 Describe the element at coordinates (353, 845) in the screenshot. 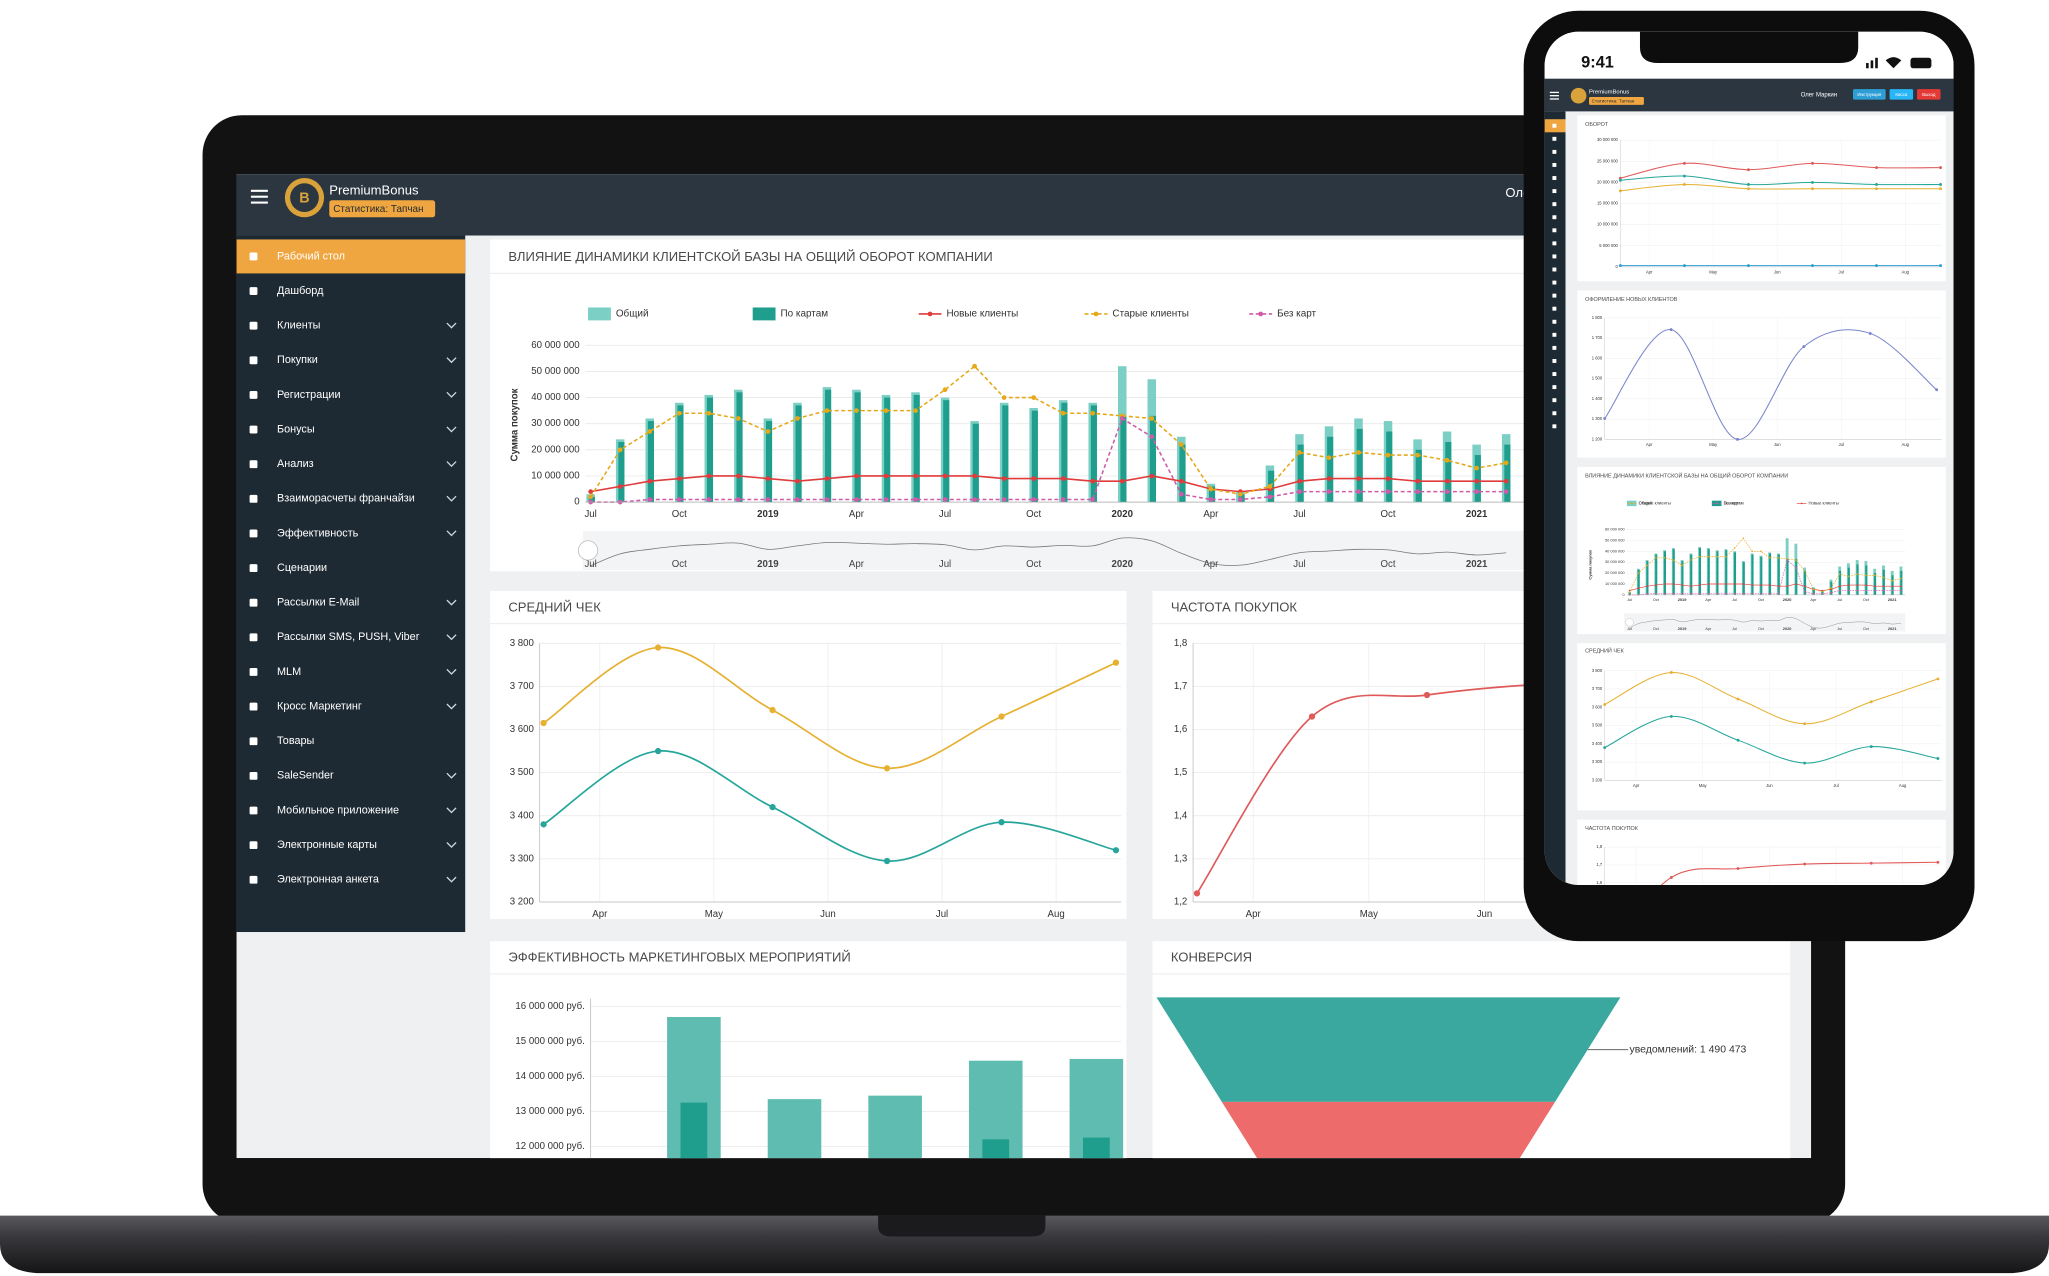

I see `menu-item: Электронные карты` at that location.